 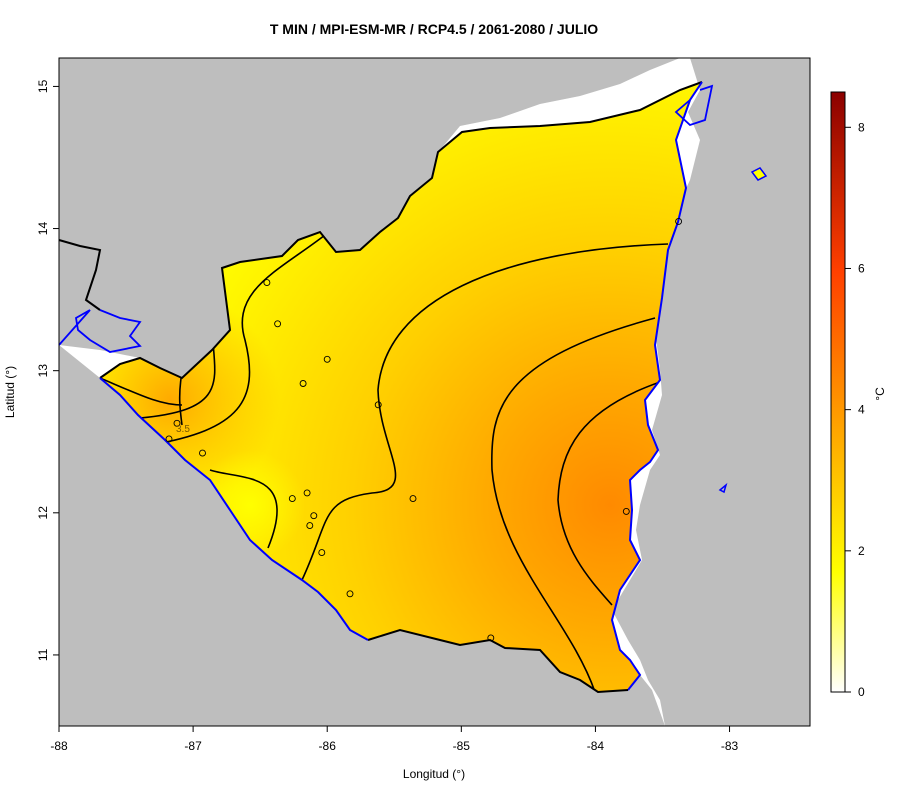 I want to click on colorbar-scale, so click(x=838, y=392).